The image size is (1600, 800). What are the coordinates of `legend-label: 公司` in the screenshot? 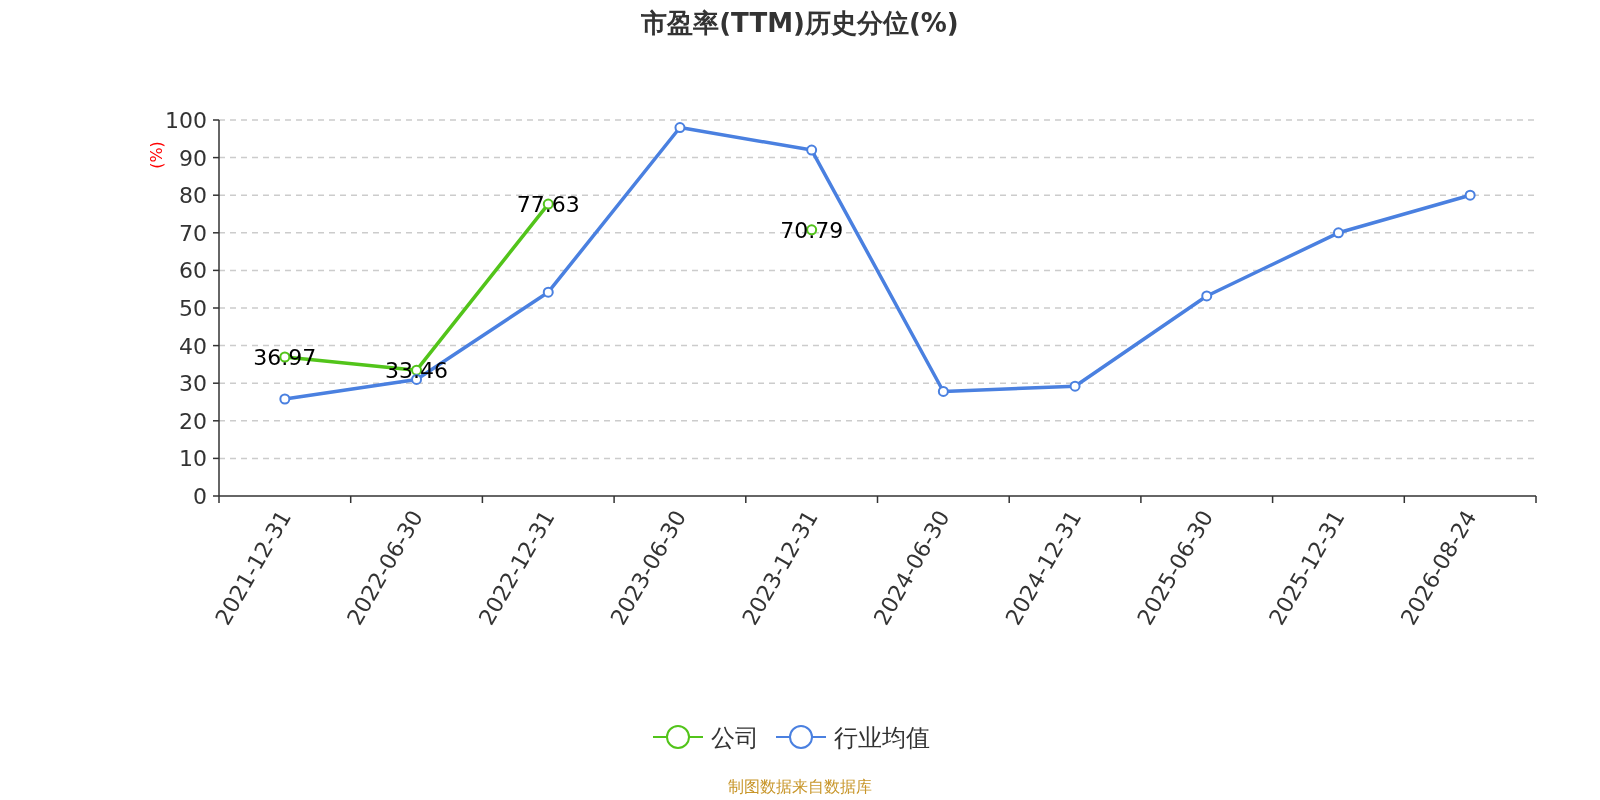 It's located at (735, 738).